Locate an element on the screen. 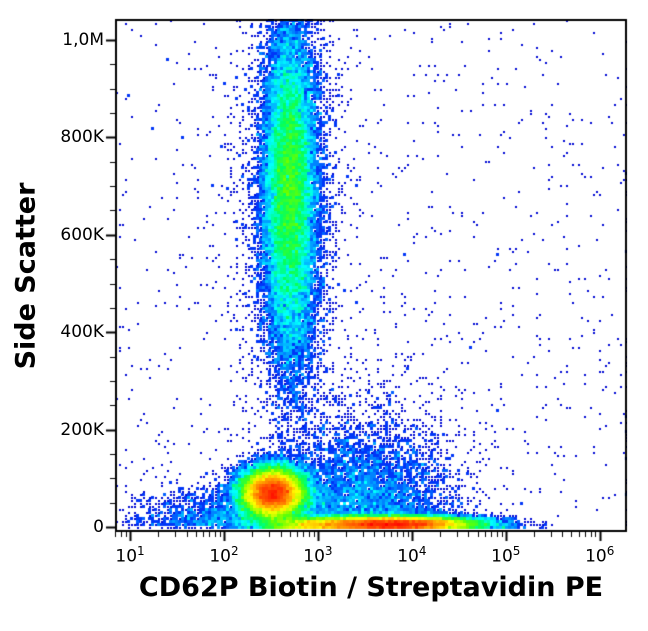 The image size is (648, 631). x-tick-label: 10³ is located at coordinates (318, 555).